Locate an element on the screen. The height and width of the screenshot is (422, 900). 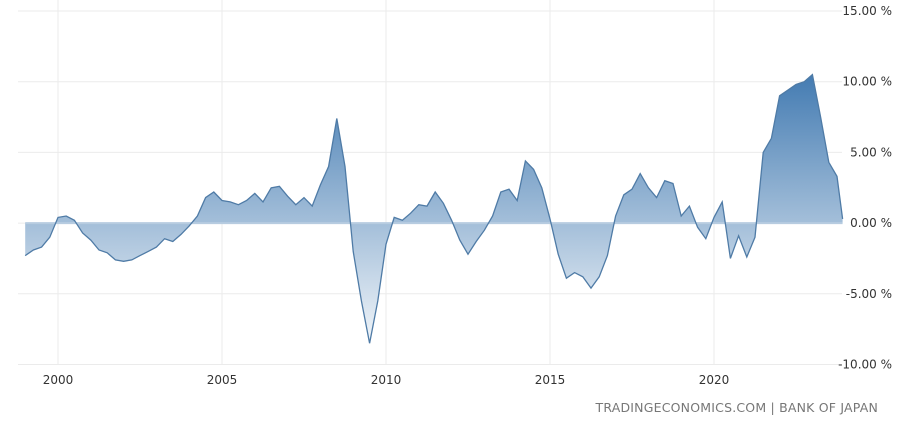
y-tick-label: 0.00 % is located at coordinates (871, 223).